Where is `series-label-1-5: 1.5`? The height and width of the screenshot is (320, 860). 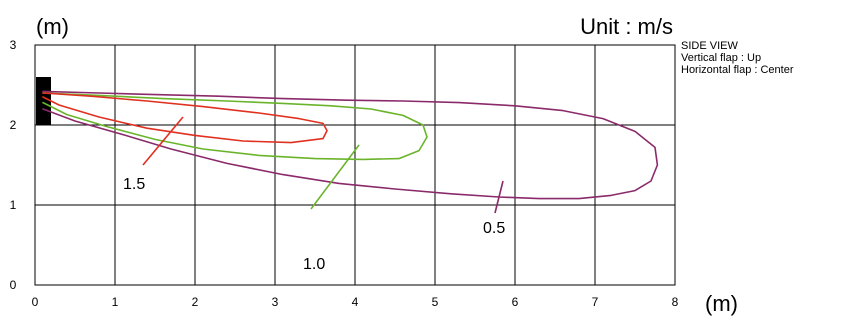
series-label-1-5: 1.5 is located at coordinates (134, 184).